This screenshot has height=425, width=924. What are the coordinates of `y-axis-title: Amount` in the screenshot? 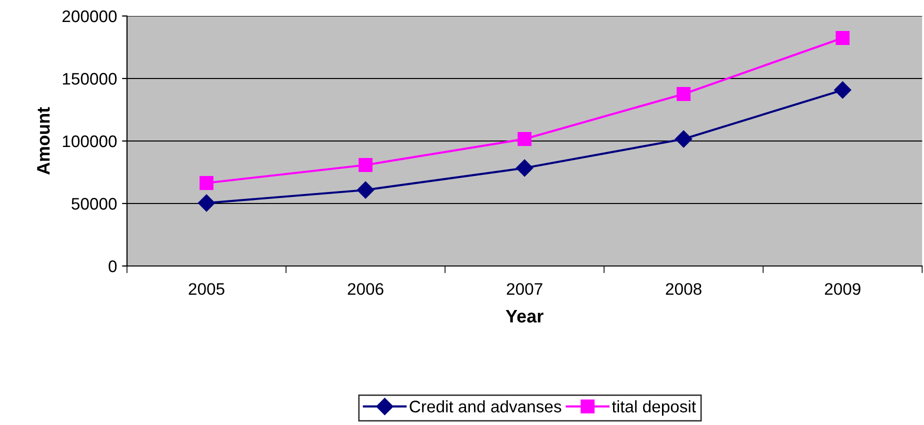 It's located at (43, 141).